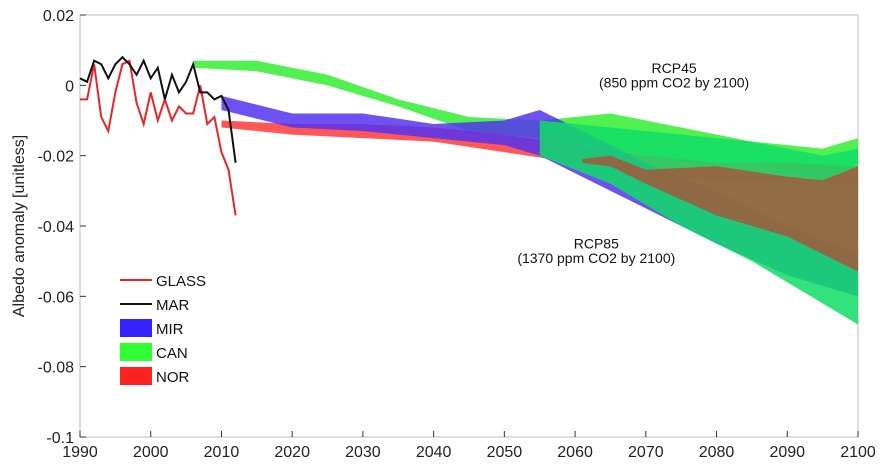 Image resolution: width=888 pixels, height=475 pixels. I want to click on y-tick-label: -0.02, so click(56, 157).